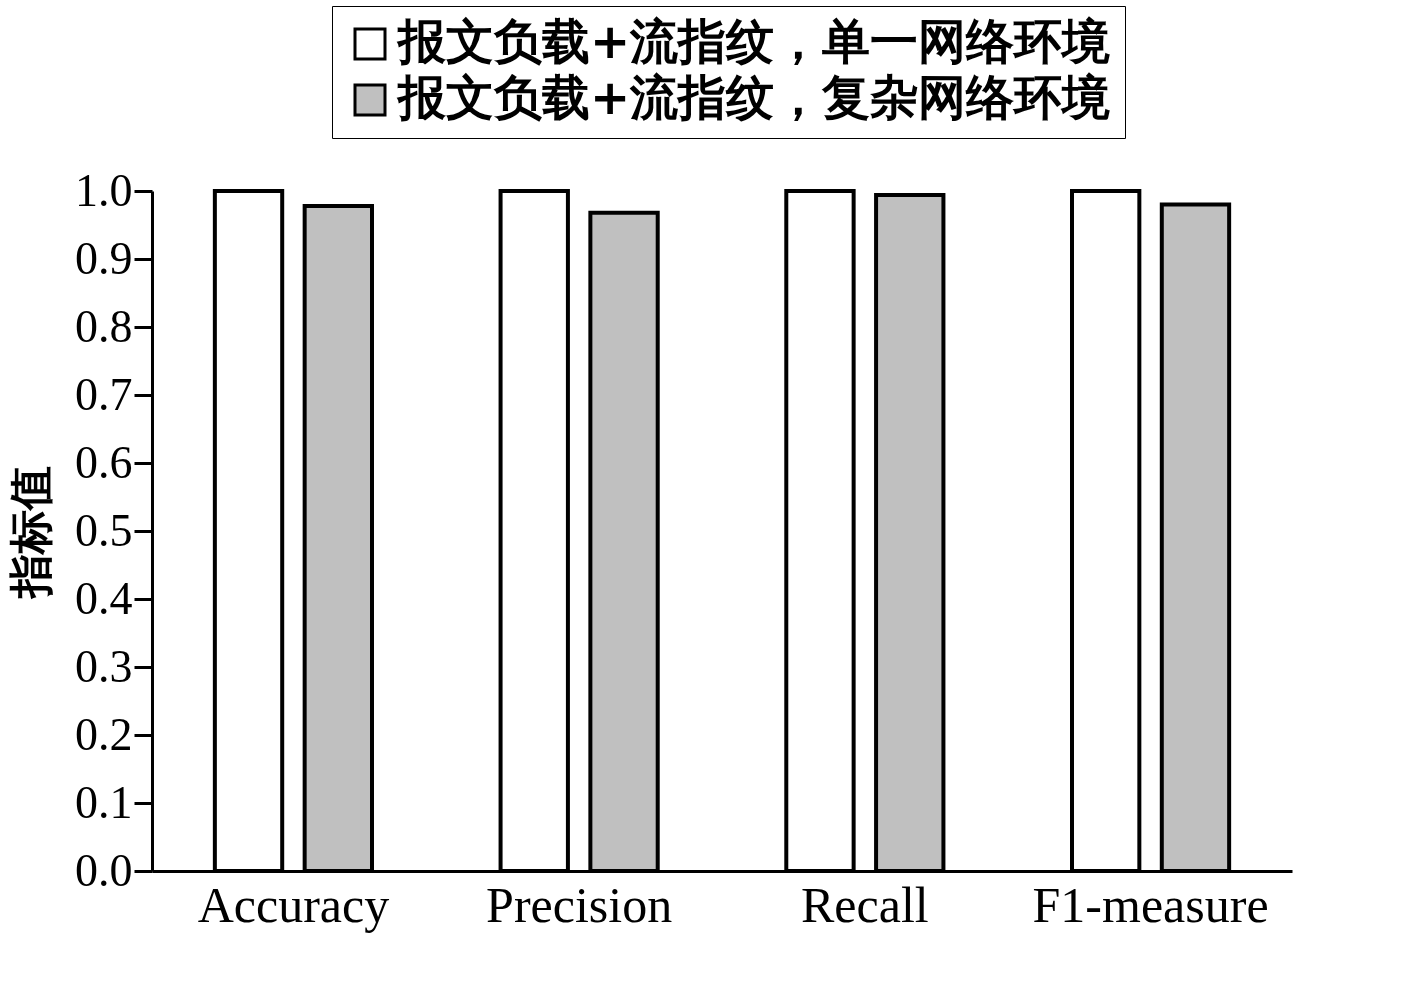 This screenshot has width=1415, height=1003. What do you see at coordinates (104, 870) in the screenshot?
I see `y-tick-label: 0.0` at bounding box center [104, 870].